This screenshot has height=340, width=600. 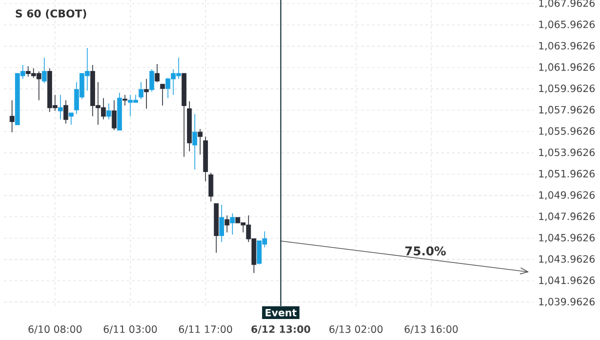 I want to click on y-tick-label: 1,053.9626, so click(x=567, y=153).